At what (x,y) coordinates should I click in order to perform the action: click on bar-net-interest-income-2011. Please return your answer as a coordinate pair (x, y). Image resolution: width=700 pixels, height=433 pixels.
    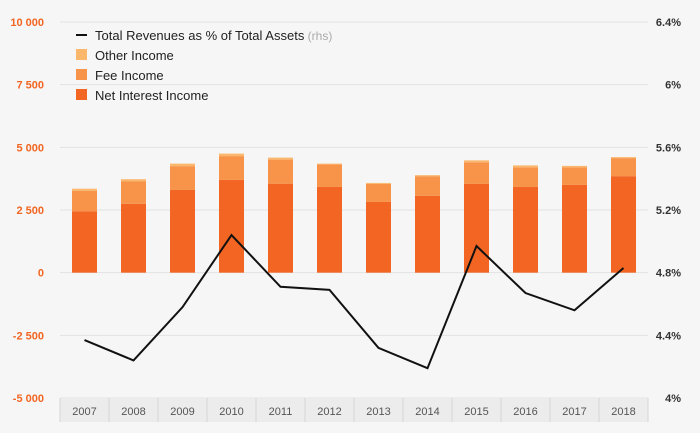
    Looking at the image, I should click on (280, 228).